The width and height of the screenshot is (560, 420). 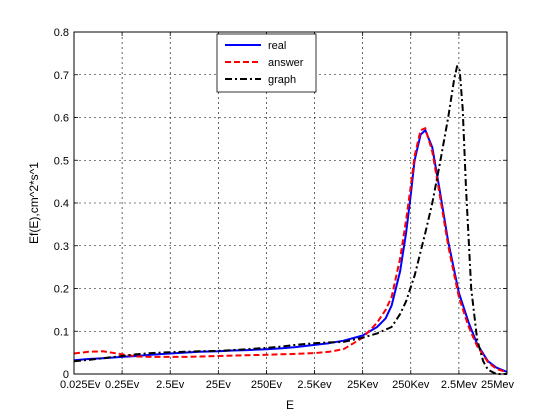 What do you see at coordinates (282, 80) in the screenshot?
I see `legend-label-graph: graph` at bounding box center [282, 80].